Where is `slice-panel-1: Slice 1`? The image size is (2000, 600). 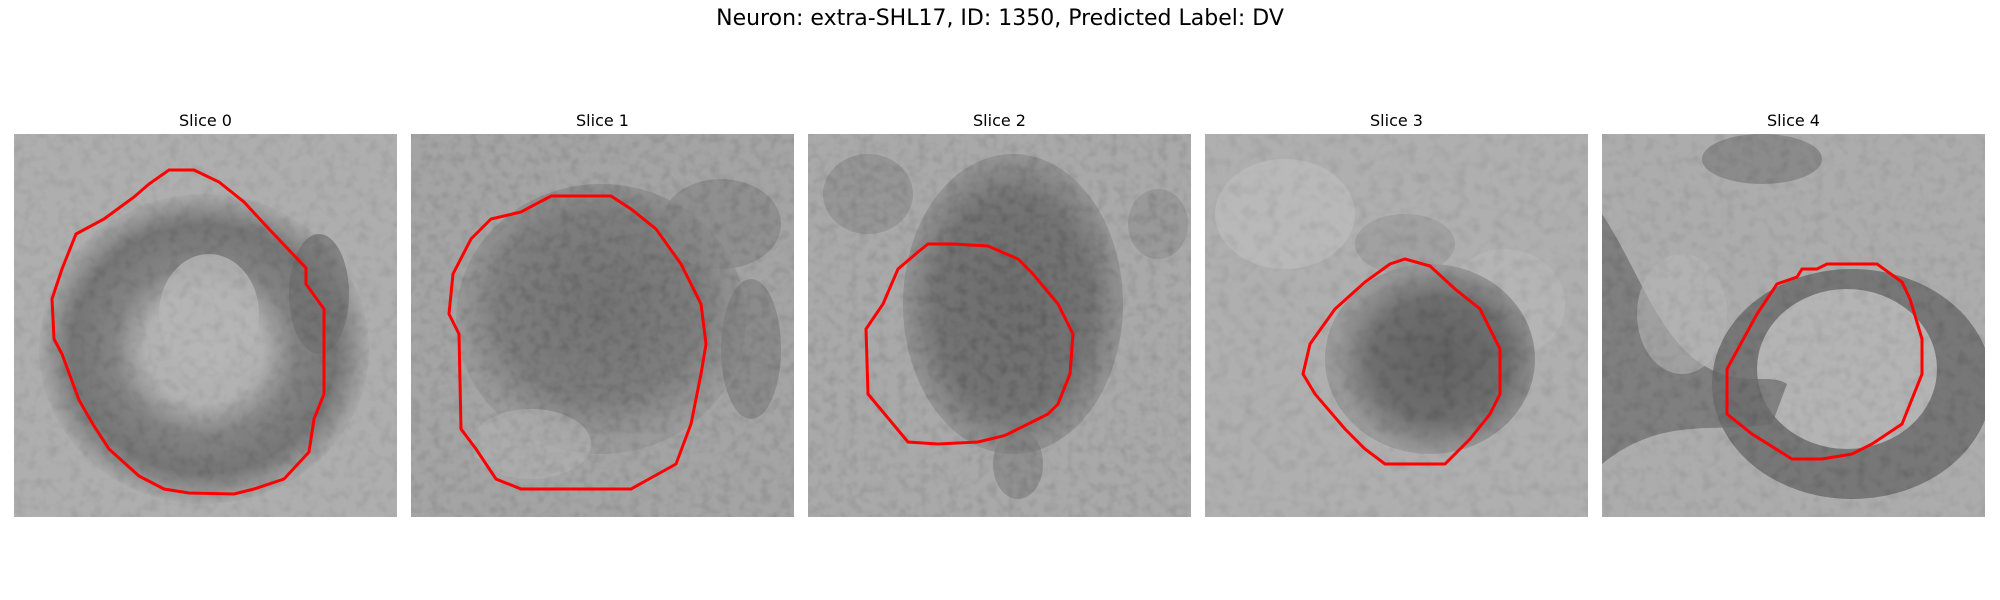 slice-panel-1: Slice 1 is located at coordinates (602, 312).